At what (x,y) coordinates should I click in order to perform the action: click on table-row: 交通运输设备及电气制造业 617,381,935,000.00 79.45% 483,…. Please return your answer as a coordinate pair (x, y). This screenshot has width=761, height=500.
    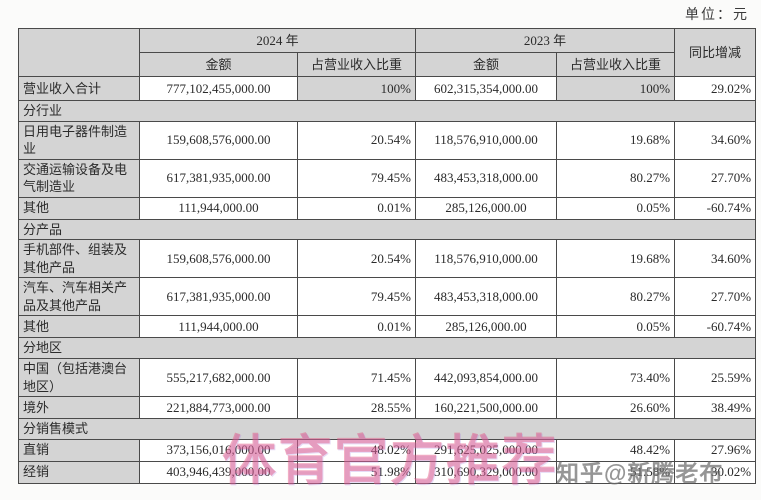
    Looking at the image, I should click on (387, 178).